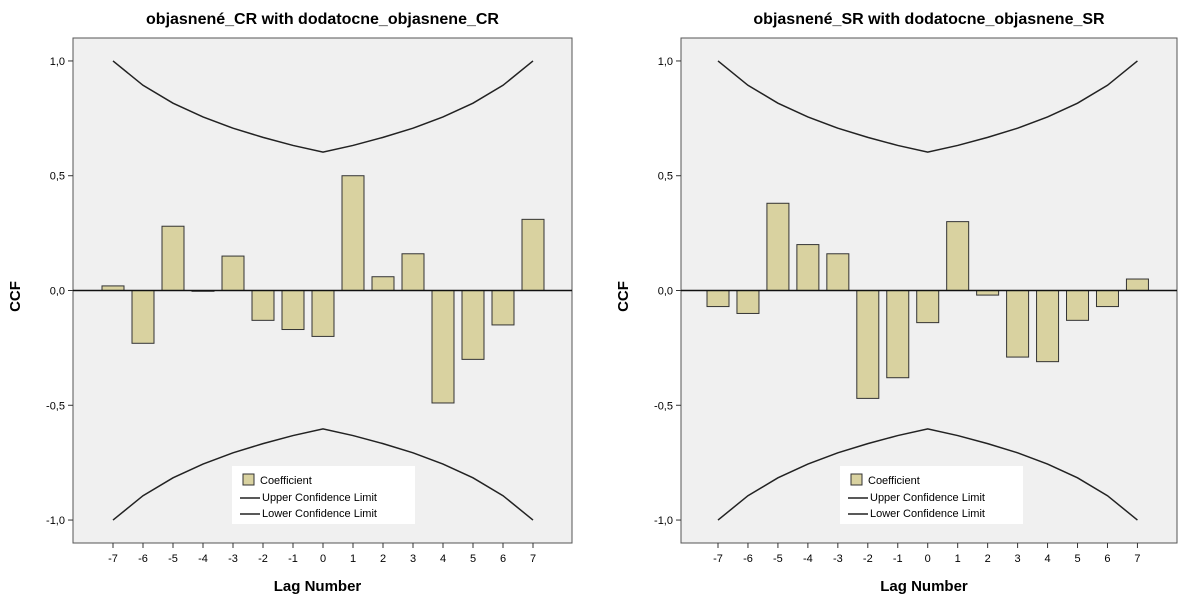 The image size is (1178, 599). I want to click on chart-title: objasnené_SR with dodatocne_objasnene_SR, so click(929, 19).